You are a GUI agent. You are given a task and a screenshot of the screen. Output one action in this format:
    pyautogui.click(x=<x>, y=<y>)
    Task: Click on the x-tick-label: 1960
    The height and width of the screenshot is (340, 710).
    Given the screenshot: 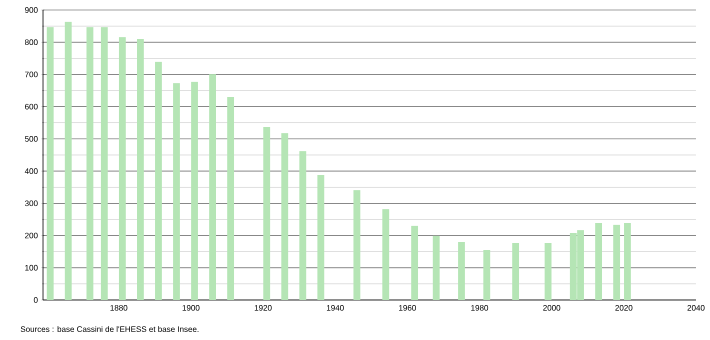 What is the action you would take?
    pyautogui.click(x=407, y=308)
    